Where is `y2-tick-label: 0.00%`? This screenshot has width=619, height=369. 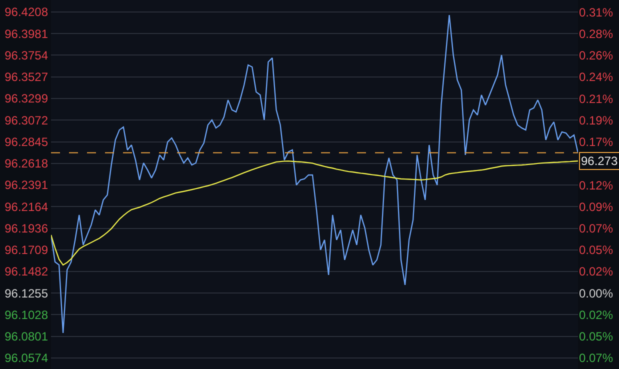
y2-tick-label: 0.00% is located at coordinates (596, 293).